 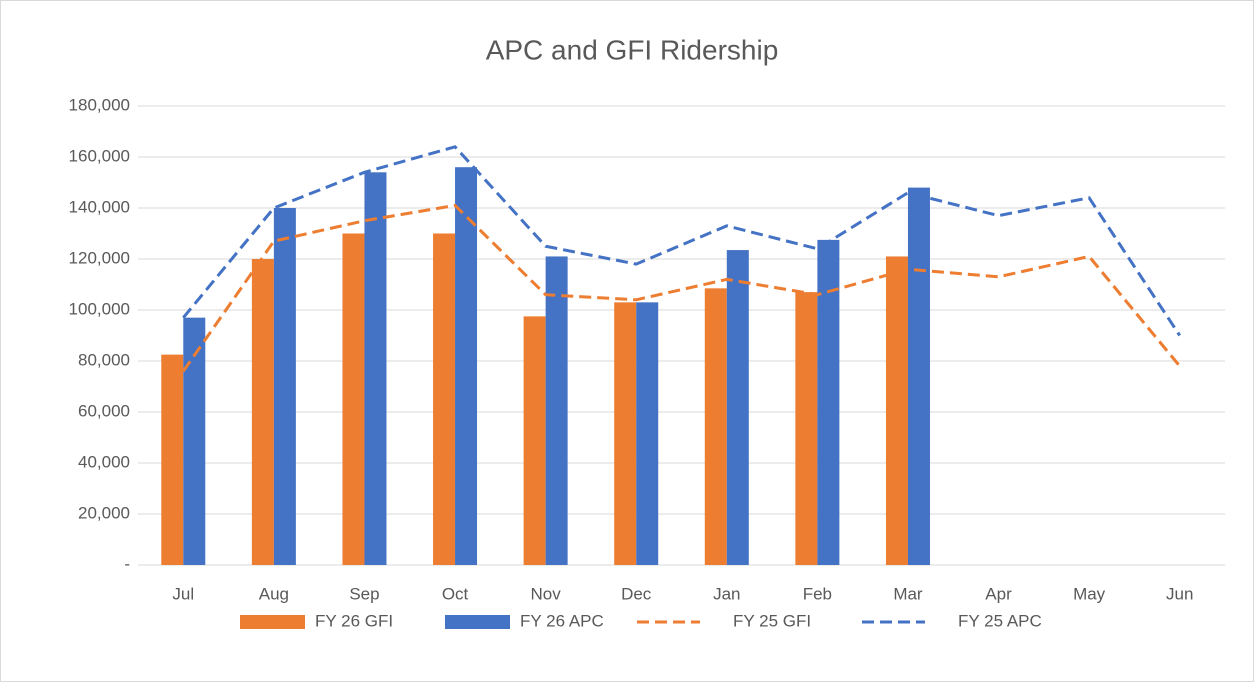 I want to click on y-tick-label: 100,000, so click(x=99, y=308).